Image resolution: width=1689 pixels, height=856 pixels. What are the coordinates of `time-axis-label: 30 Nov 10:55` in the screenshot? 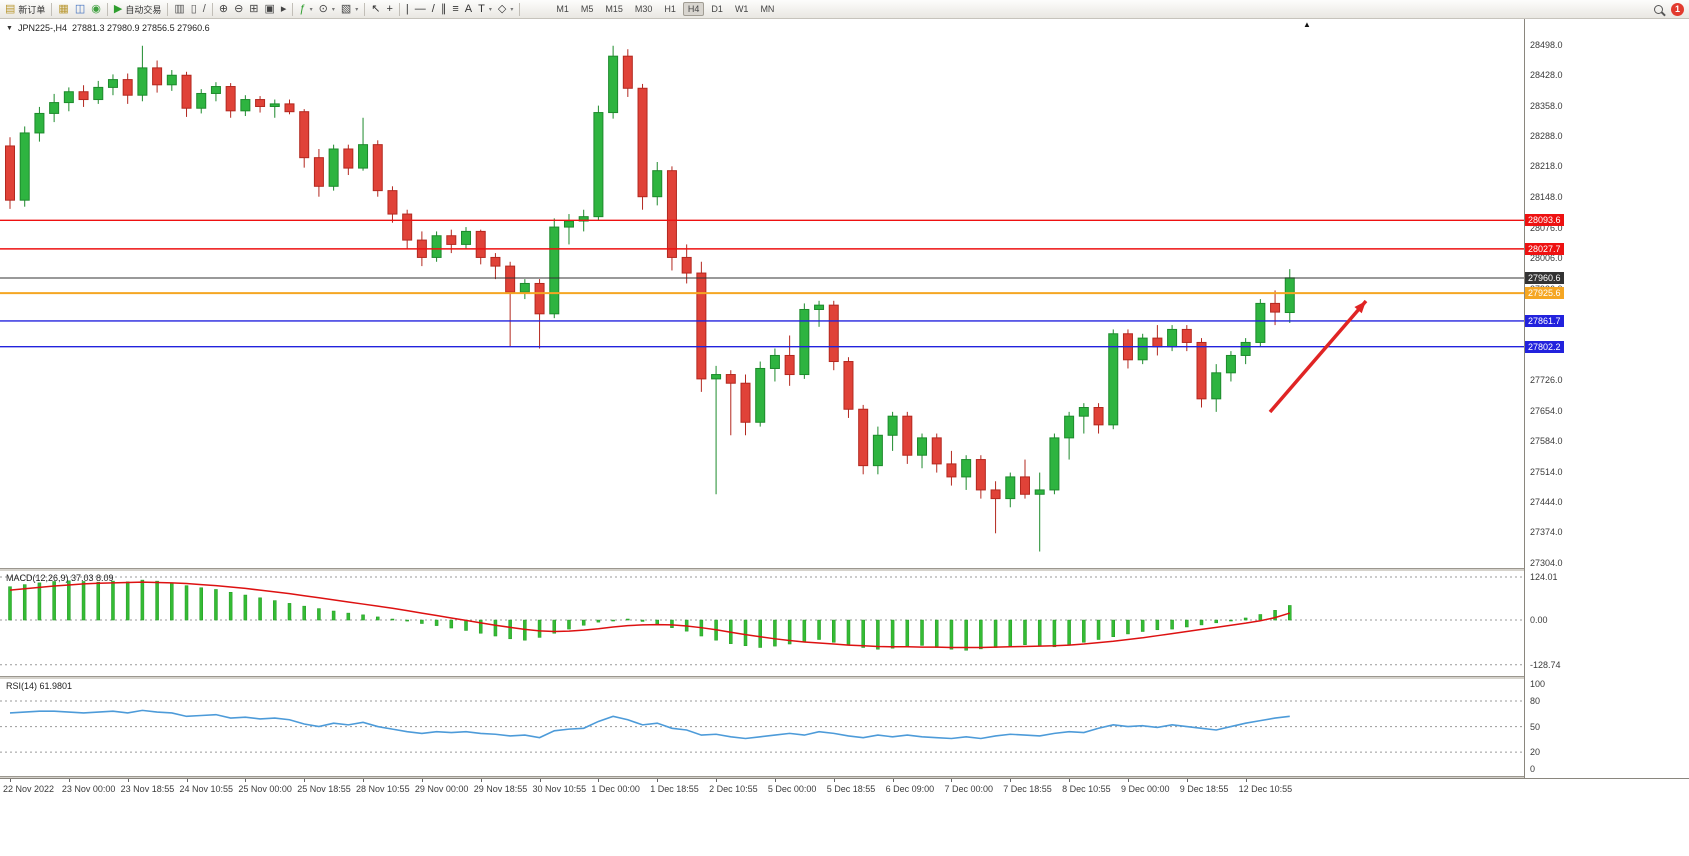 It's located at (559, 789).